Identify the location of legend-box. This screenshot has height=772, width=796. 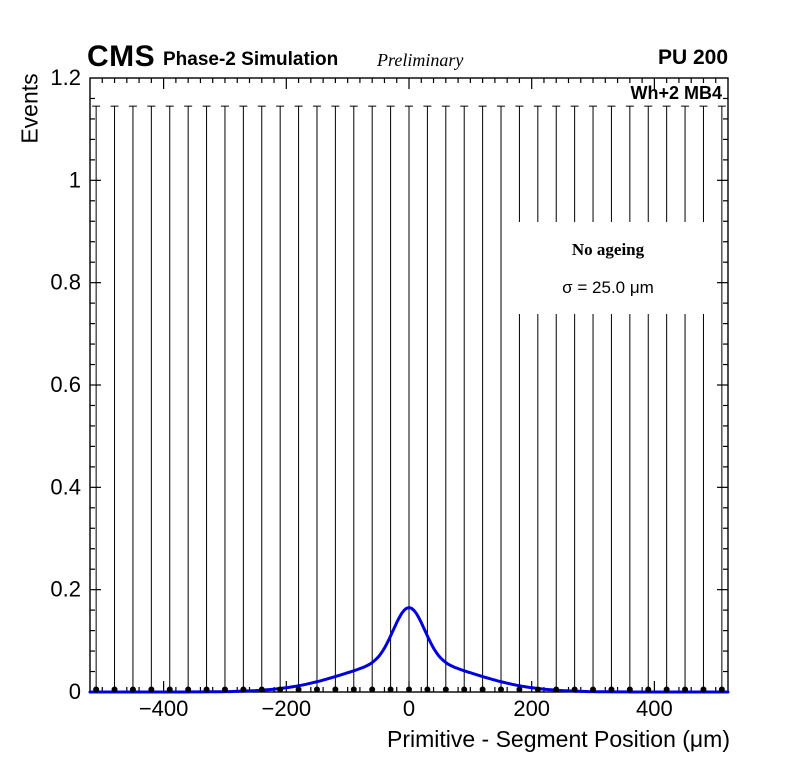
(607, 268).